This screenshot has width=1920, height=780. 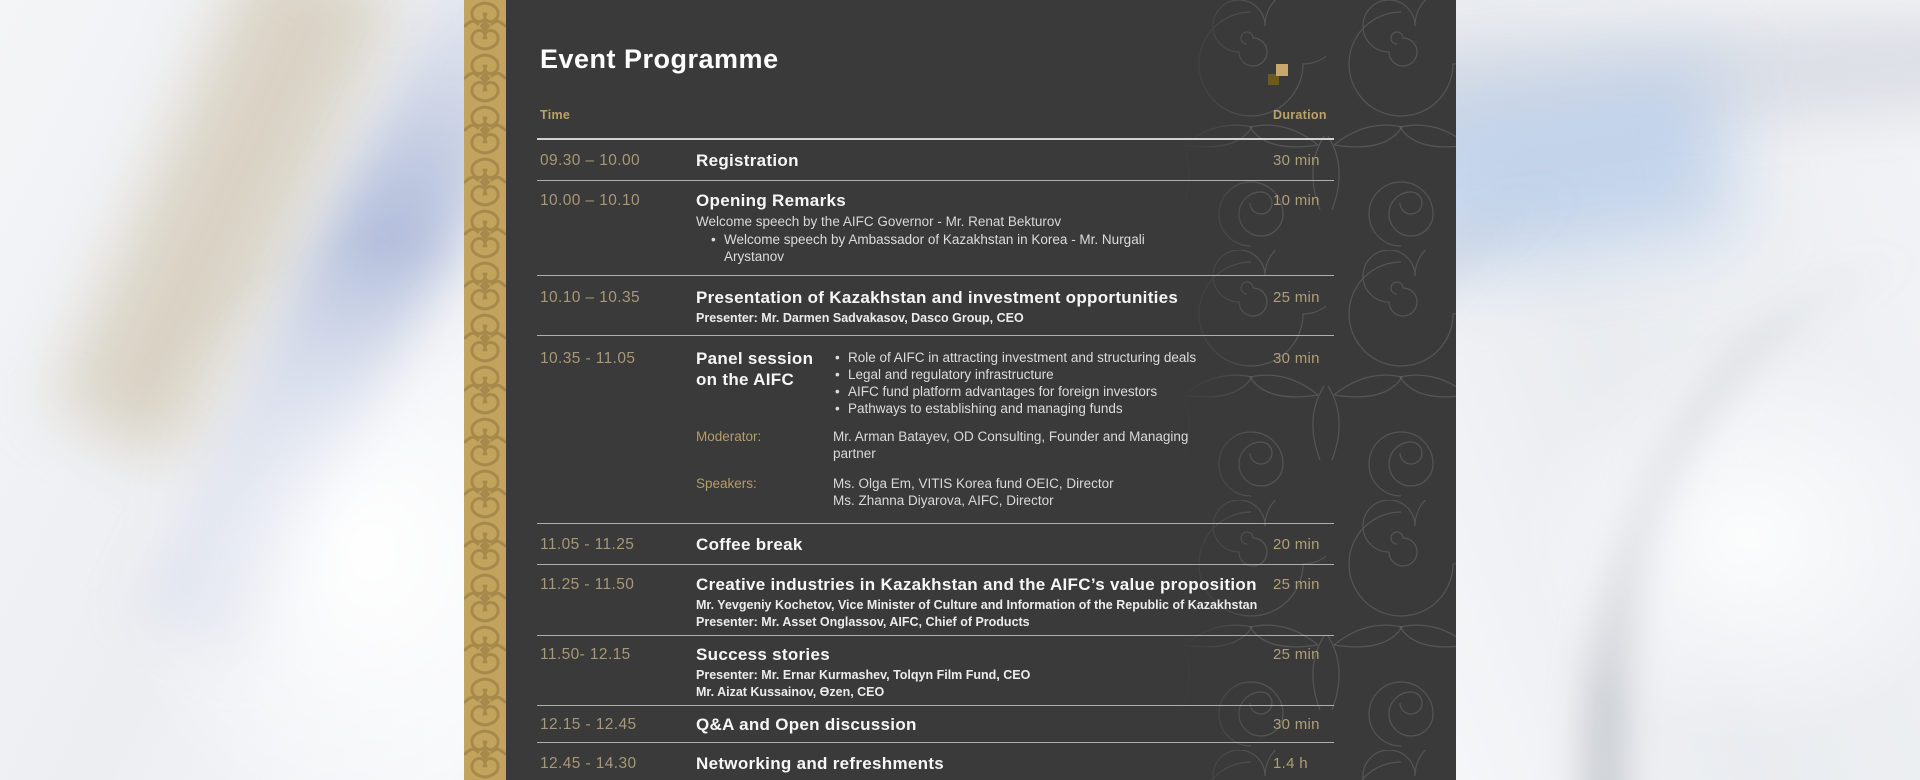 I want to click on programme-row: 09.30 – 10.00 Registration 30 min, so click(x=935, y=160).